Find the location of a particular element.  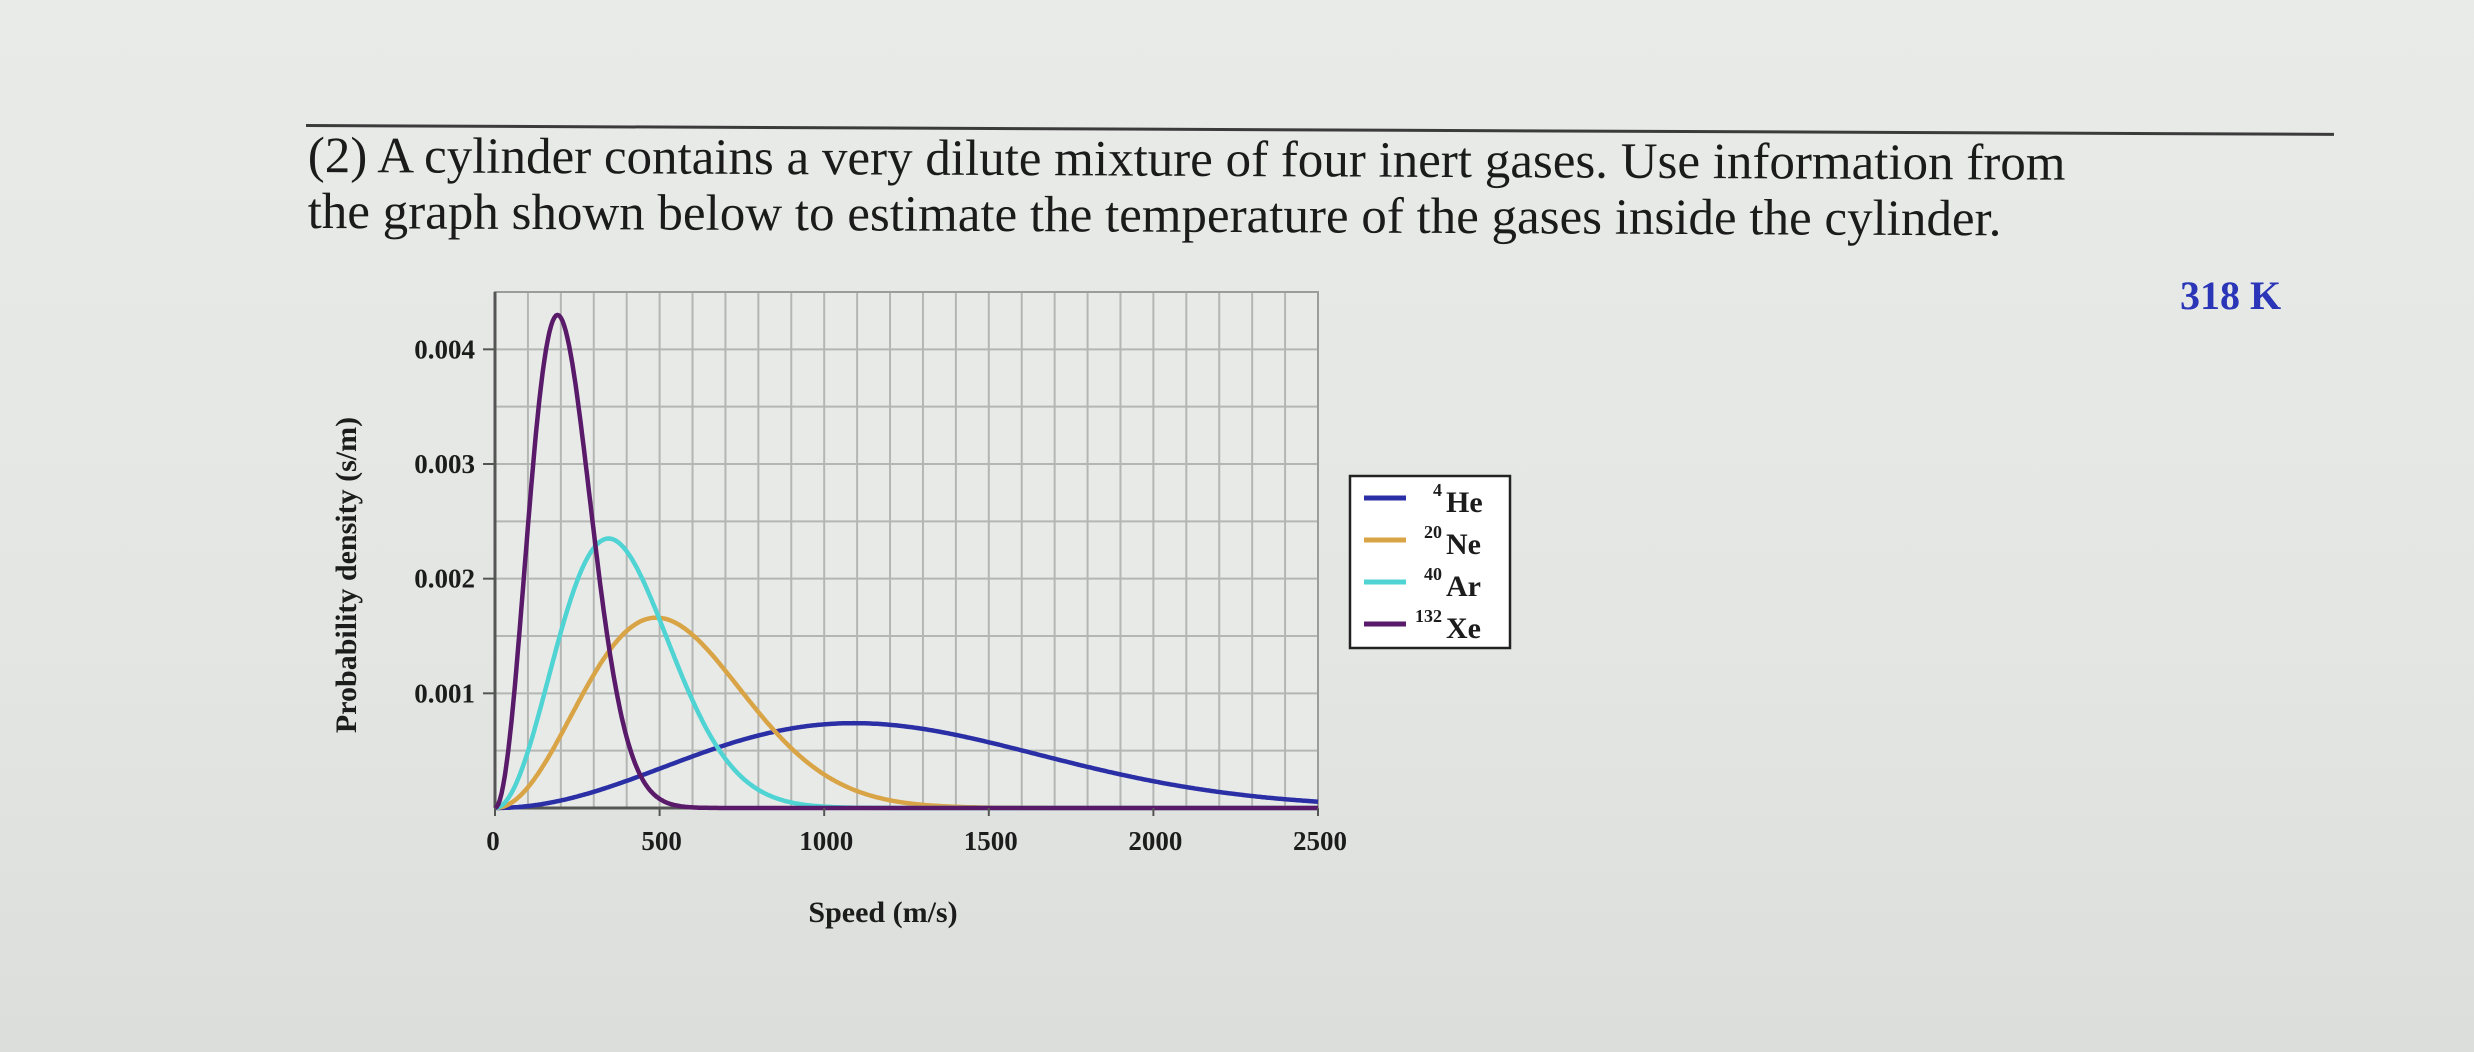

legend-mass-number: 132 is located at coordinates (1428, 616).